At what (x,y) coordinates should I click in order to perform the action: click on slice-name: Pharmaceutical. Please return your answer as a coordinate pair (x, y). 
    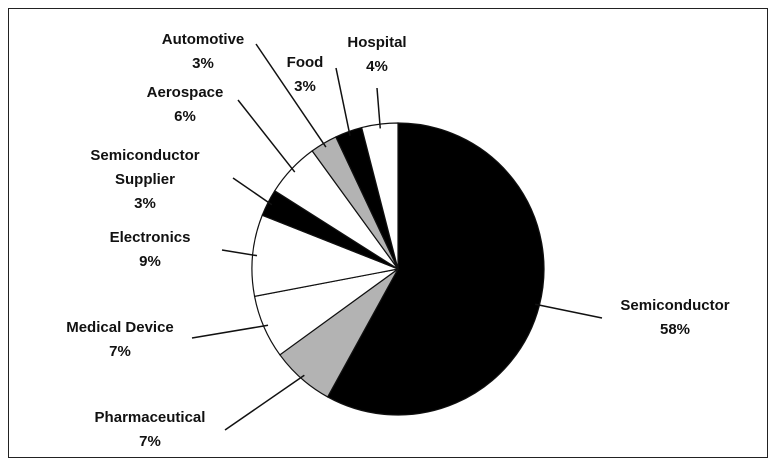
    Looking at the image, I should click on (150, 417).